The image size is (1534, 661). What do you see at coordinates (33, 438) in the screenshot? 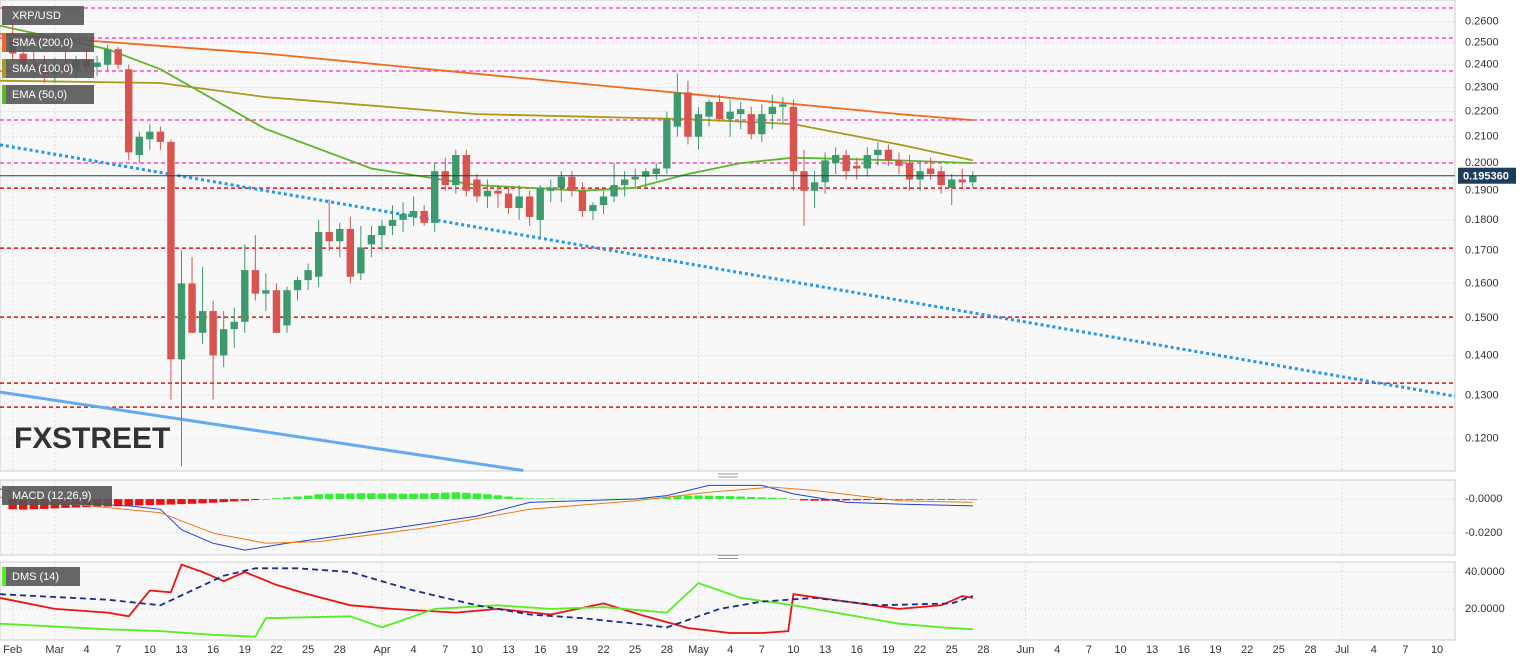
I see `watermark: FX` at bounding box center [33, 438].